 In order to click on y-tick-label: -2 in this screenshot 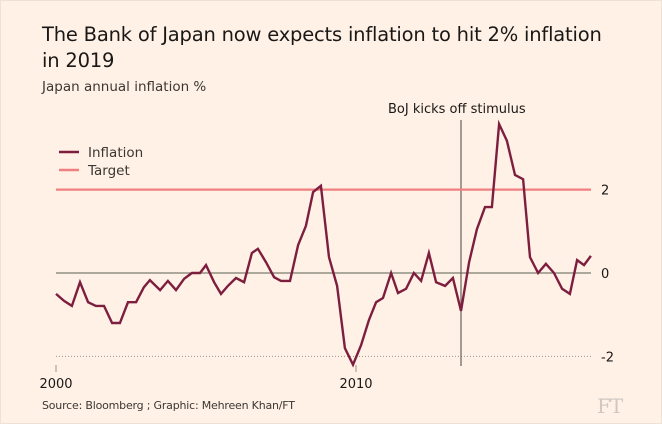, I will do `click(607, 357)`.